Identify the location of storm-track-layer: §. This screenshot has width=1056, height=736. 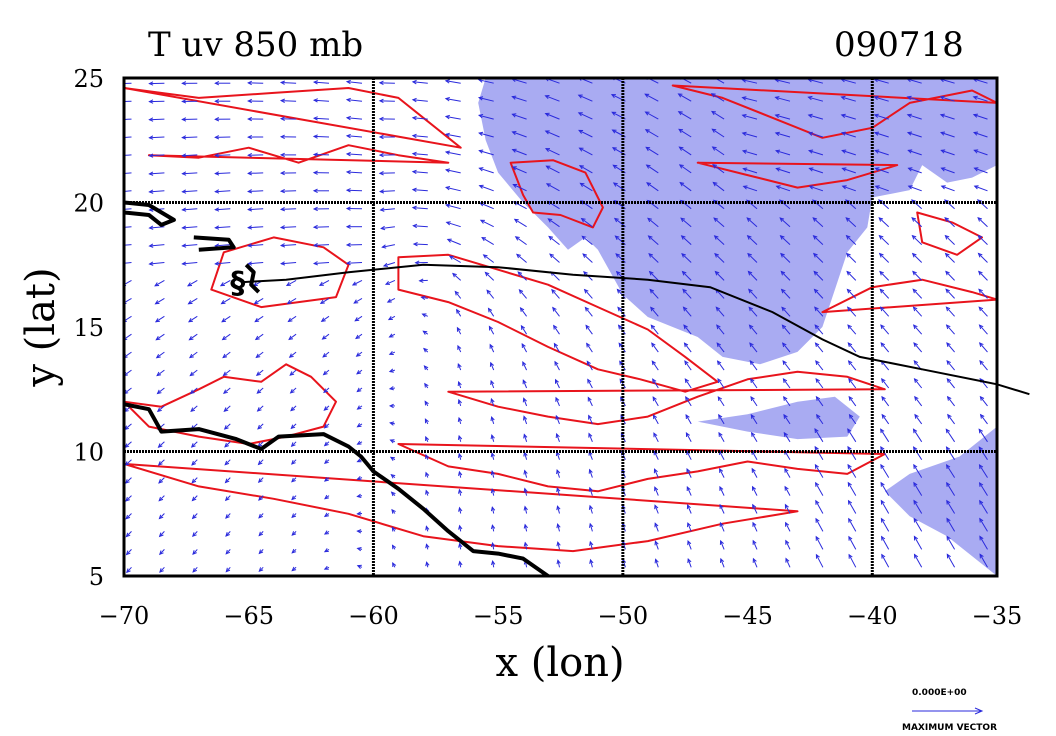
(630, 329).